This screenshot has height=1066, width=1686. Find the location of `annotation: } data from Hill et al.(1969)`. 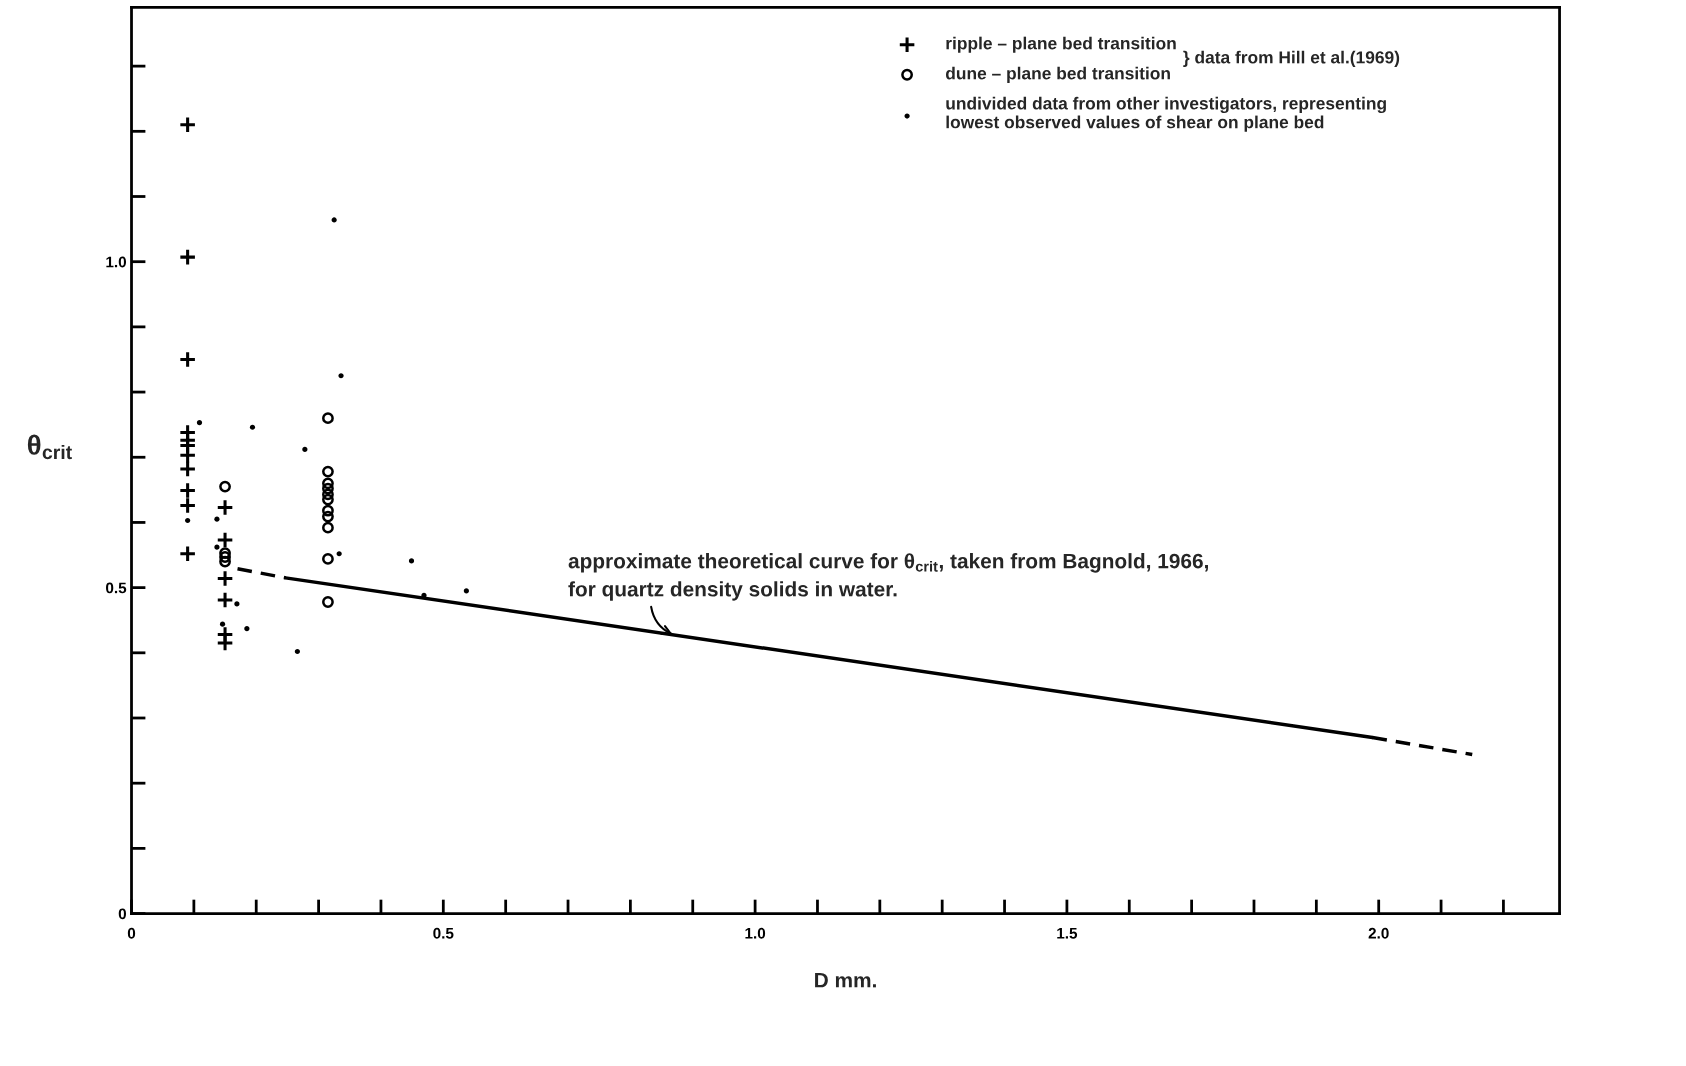

annotation: } data from Hill et al.(1969) is located at coordinates (1291, 58).